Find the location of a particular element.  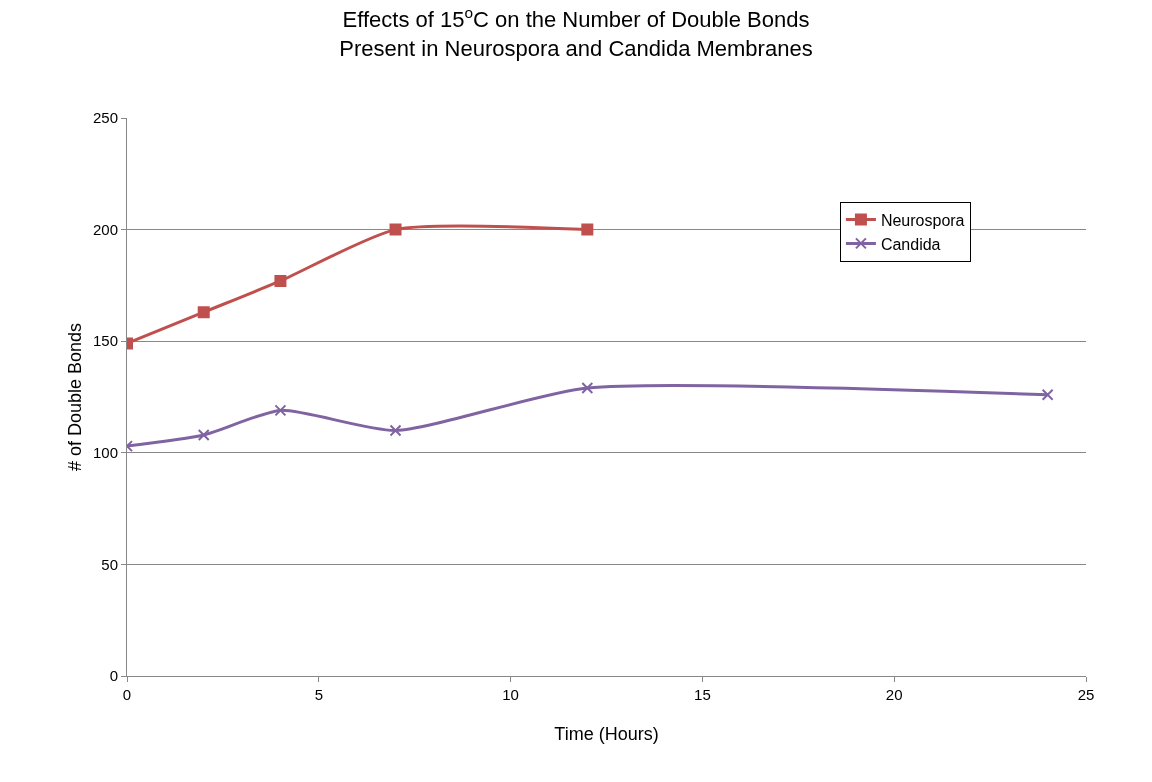

x-axis-title: Time (Hours) is located at coordinates (606, 734).